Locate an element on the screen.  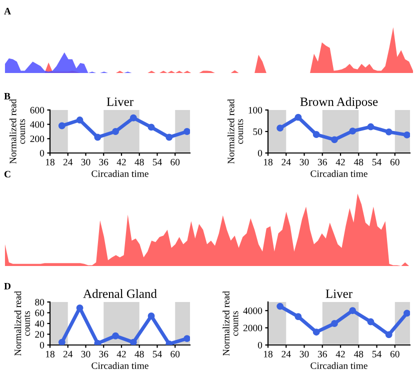
chart-title: Brown Adipose is located at coordinates (339, 102).